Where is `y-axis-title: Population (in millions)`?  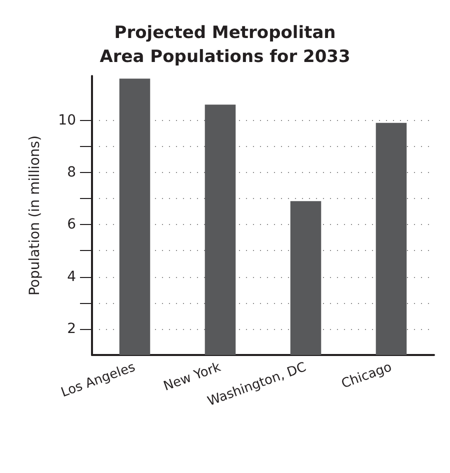
y-axis-title: Population (in millions) is located at coordinates (35, 215).